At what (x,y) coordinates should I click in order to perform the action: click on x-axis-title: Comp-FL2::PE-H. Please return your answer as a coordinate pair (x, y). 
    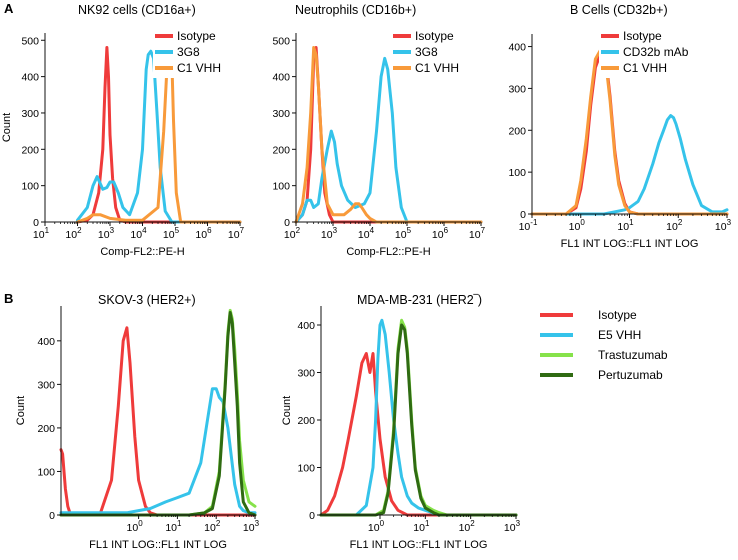
    Looking at the image, I should click on (142, 252).